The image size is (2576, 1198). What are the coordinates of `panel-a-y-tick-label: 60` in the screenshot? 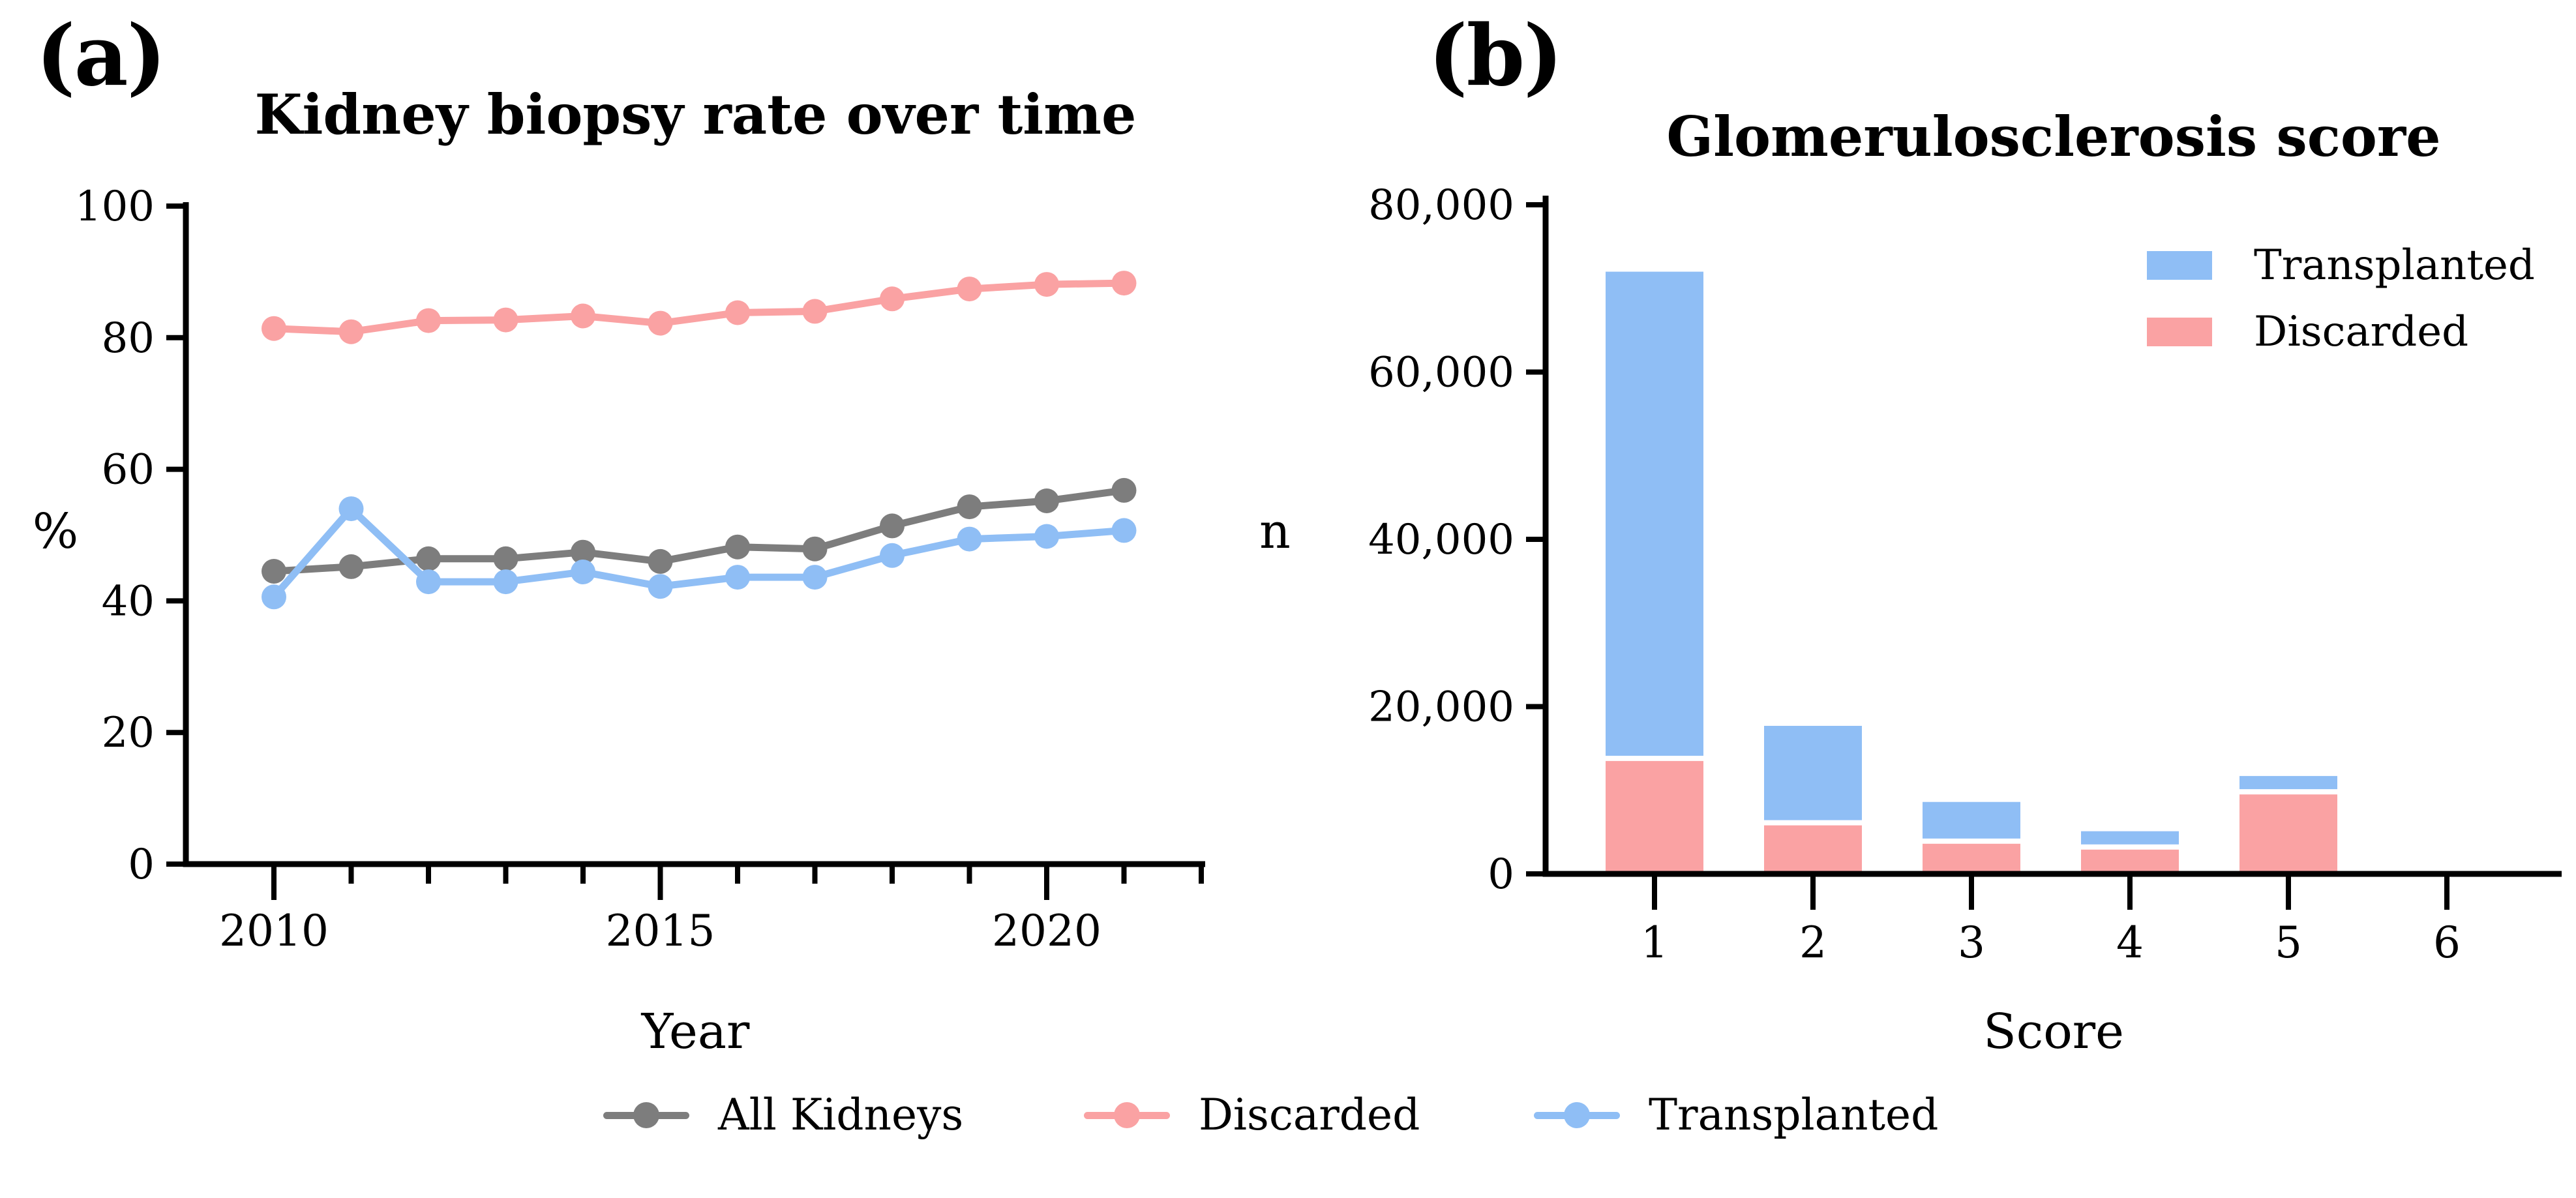 It's located at (128, 470).